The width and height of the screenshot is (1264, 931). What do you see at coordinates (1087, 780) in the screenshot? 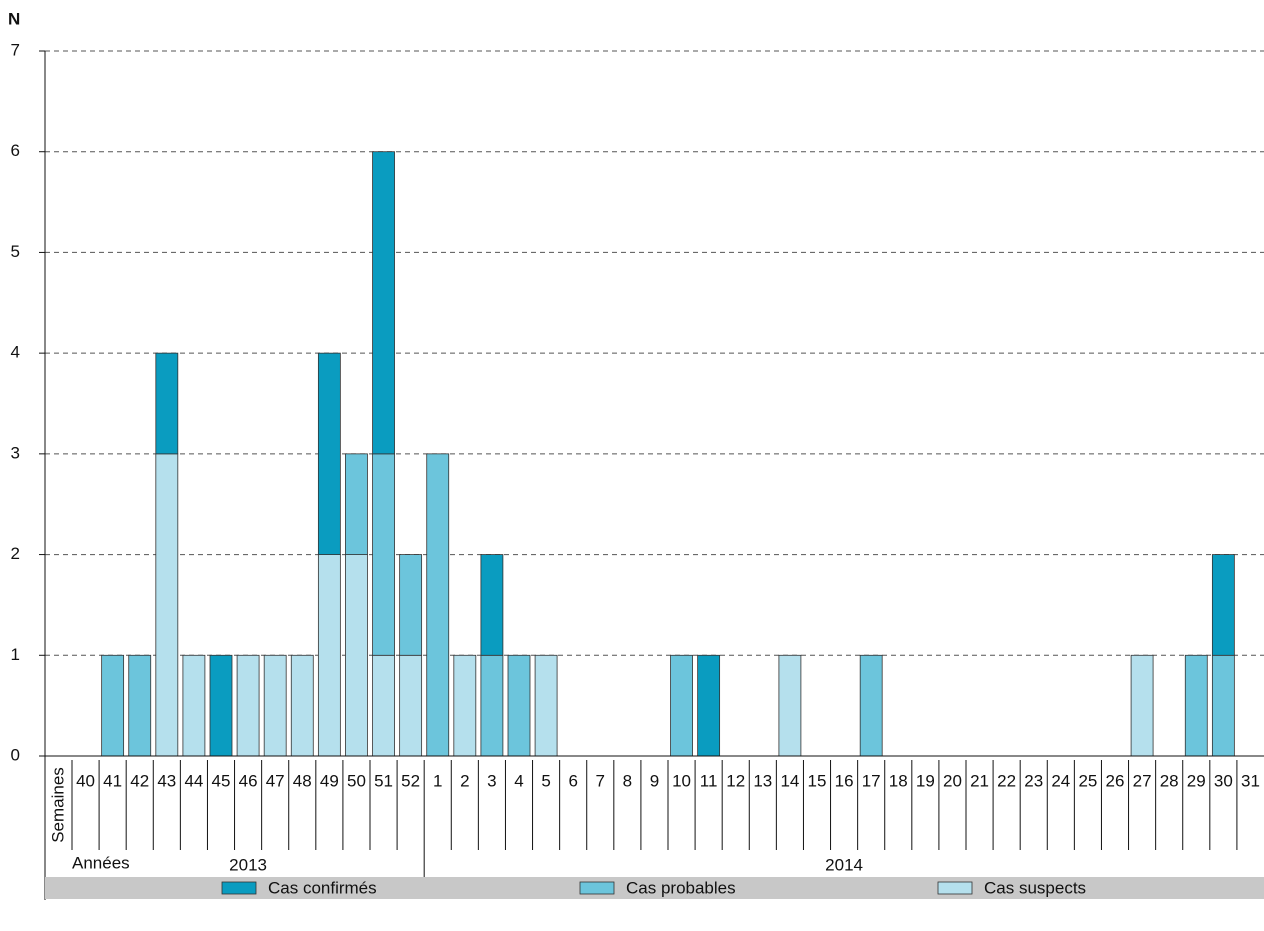
I see `x-tick-label: 25` at bounding box center [1087, 780].